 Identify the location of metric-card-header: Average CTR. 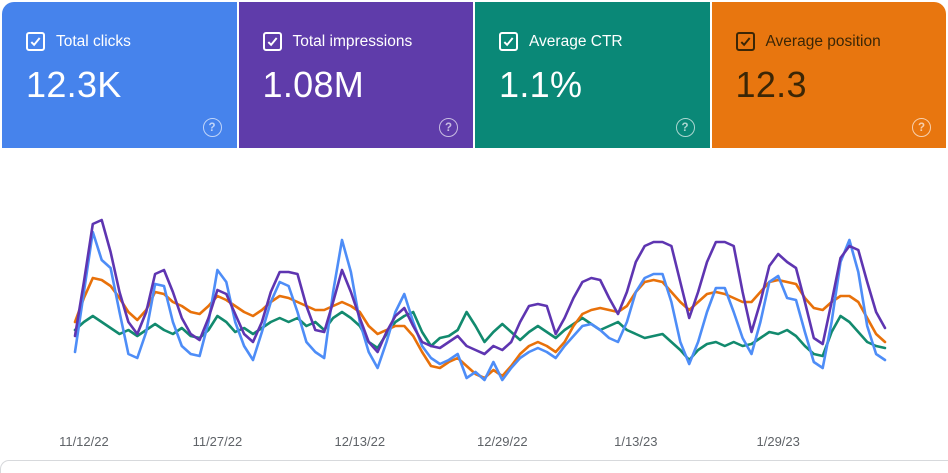
(595, 41).